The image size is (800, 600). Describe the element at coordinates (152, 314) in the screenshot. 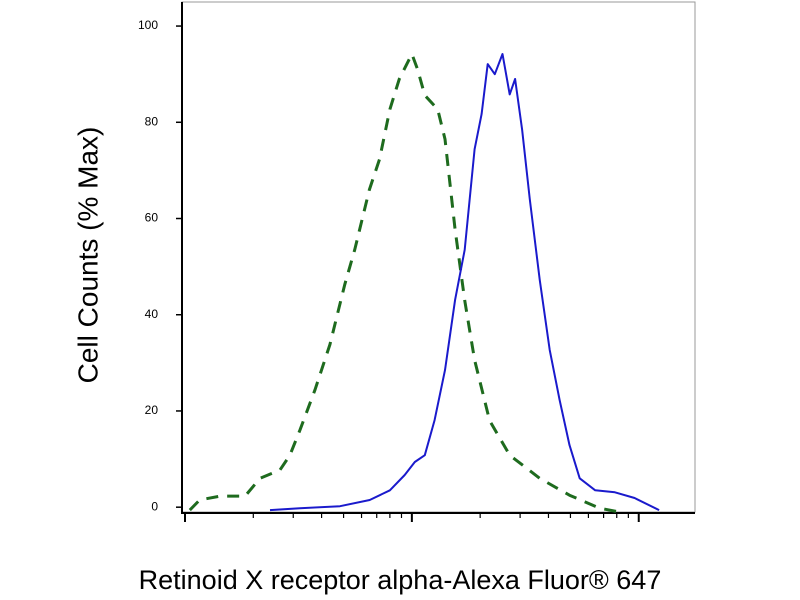

I see `y-tick-label: 40` at that location.